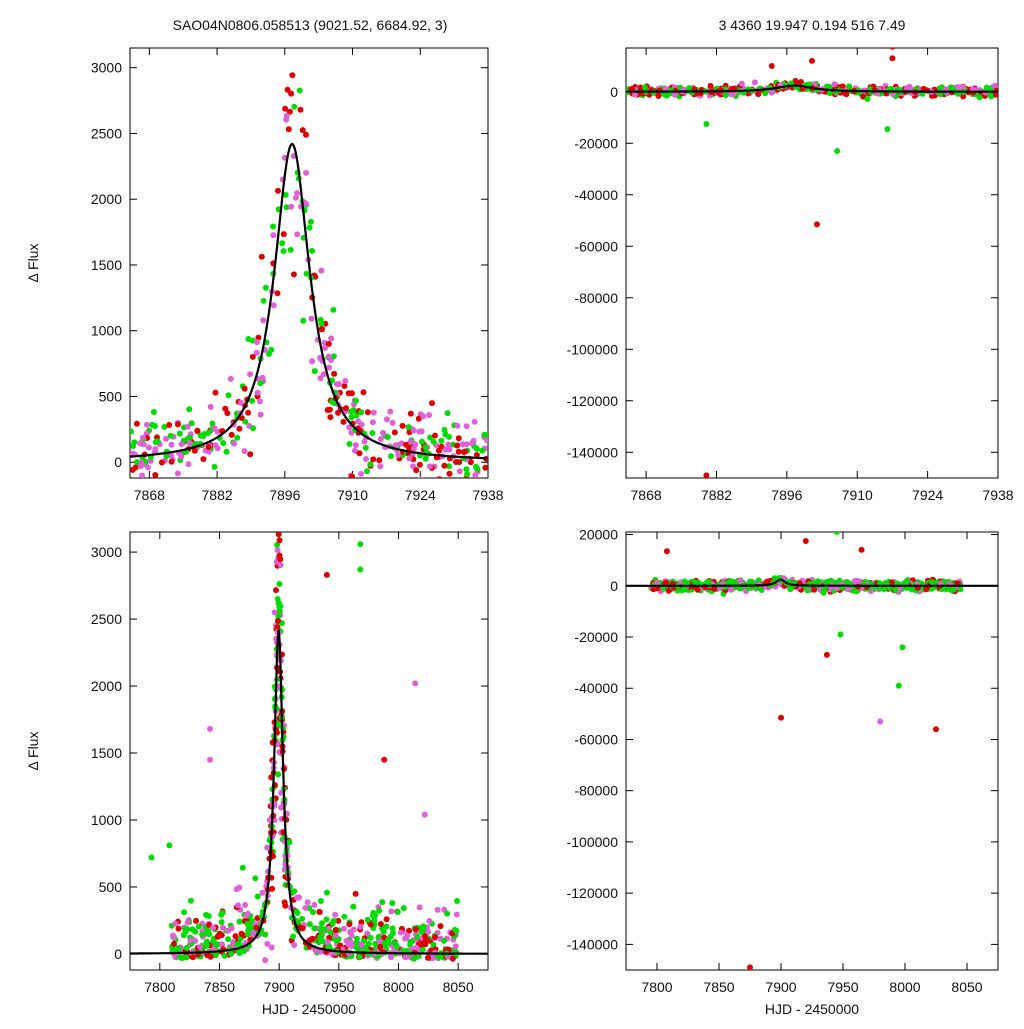 This screenshot has height=1029, width=1024. Describe the element at coordinates (309, 748) in the screenshot. I see `plot-area` at that location.